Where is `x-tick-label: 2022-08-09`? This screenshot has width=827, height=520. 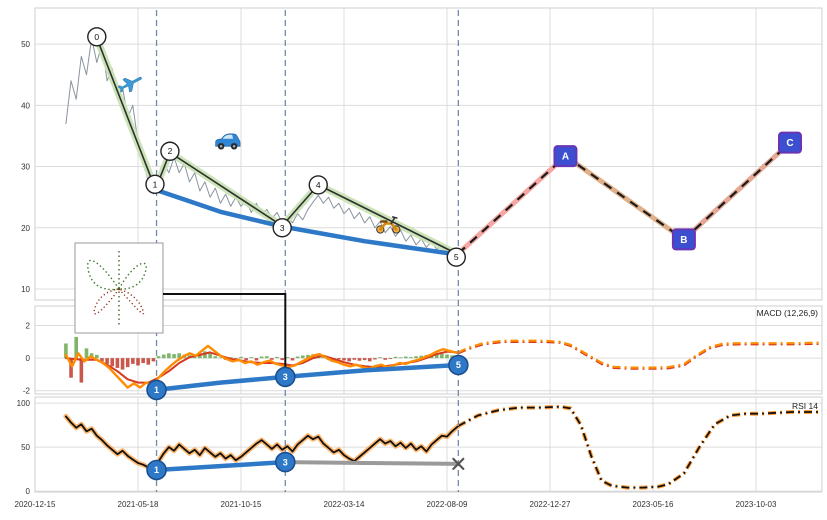 x-tick-label: 2022-08-09 is located at coordinates (447, 504).